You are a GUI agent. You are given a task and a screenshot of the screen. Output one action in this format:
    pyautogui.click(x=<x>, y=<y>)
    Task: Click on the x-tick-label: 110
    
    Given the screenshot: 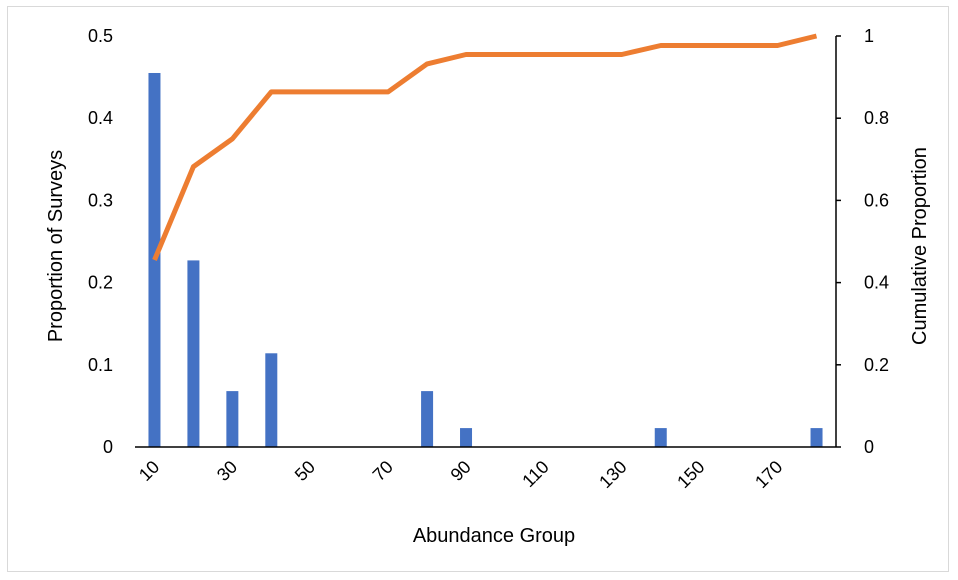 What is the action you would take?
    pyautogui.click(x=535, y=474)
    